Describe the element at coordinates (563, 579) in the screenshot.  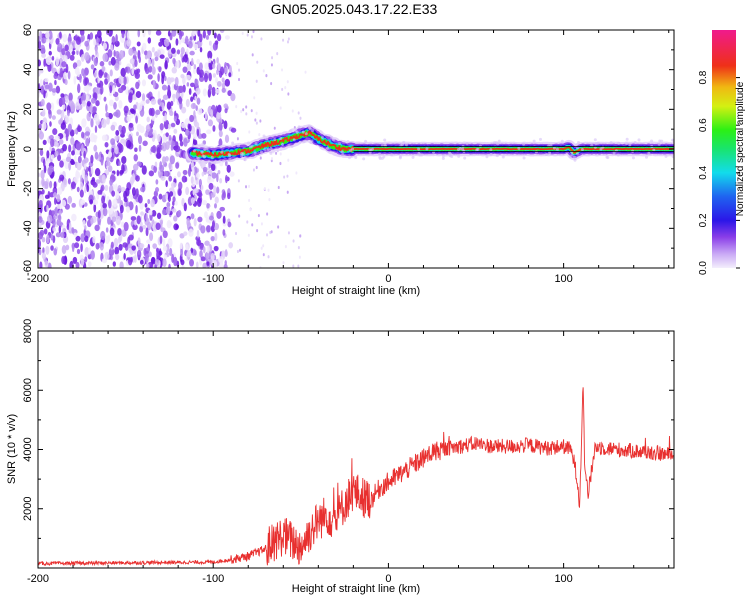
I see `snr-x-tick-label: 100` at that location.